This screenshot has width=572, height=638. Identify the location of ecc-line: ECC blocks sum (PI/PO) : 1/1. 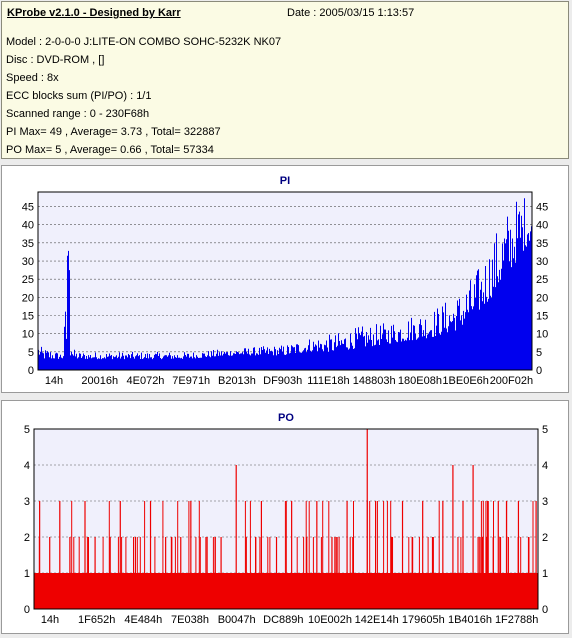
(79, 96).